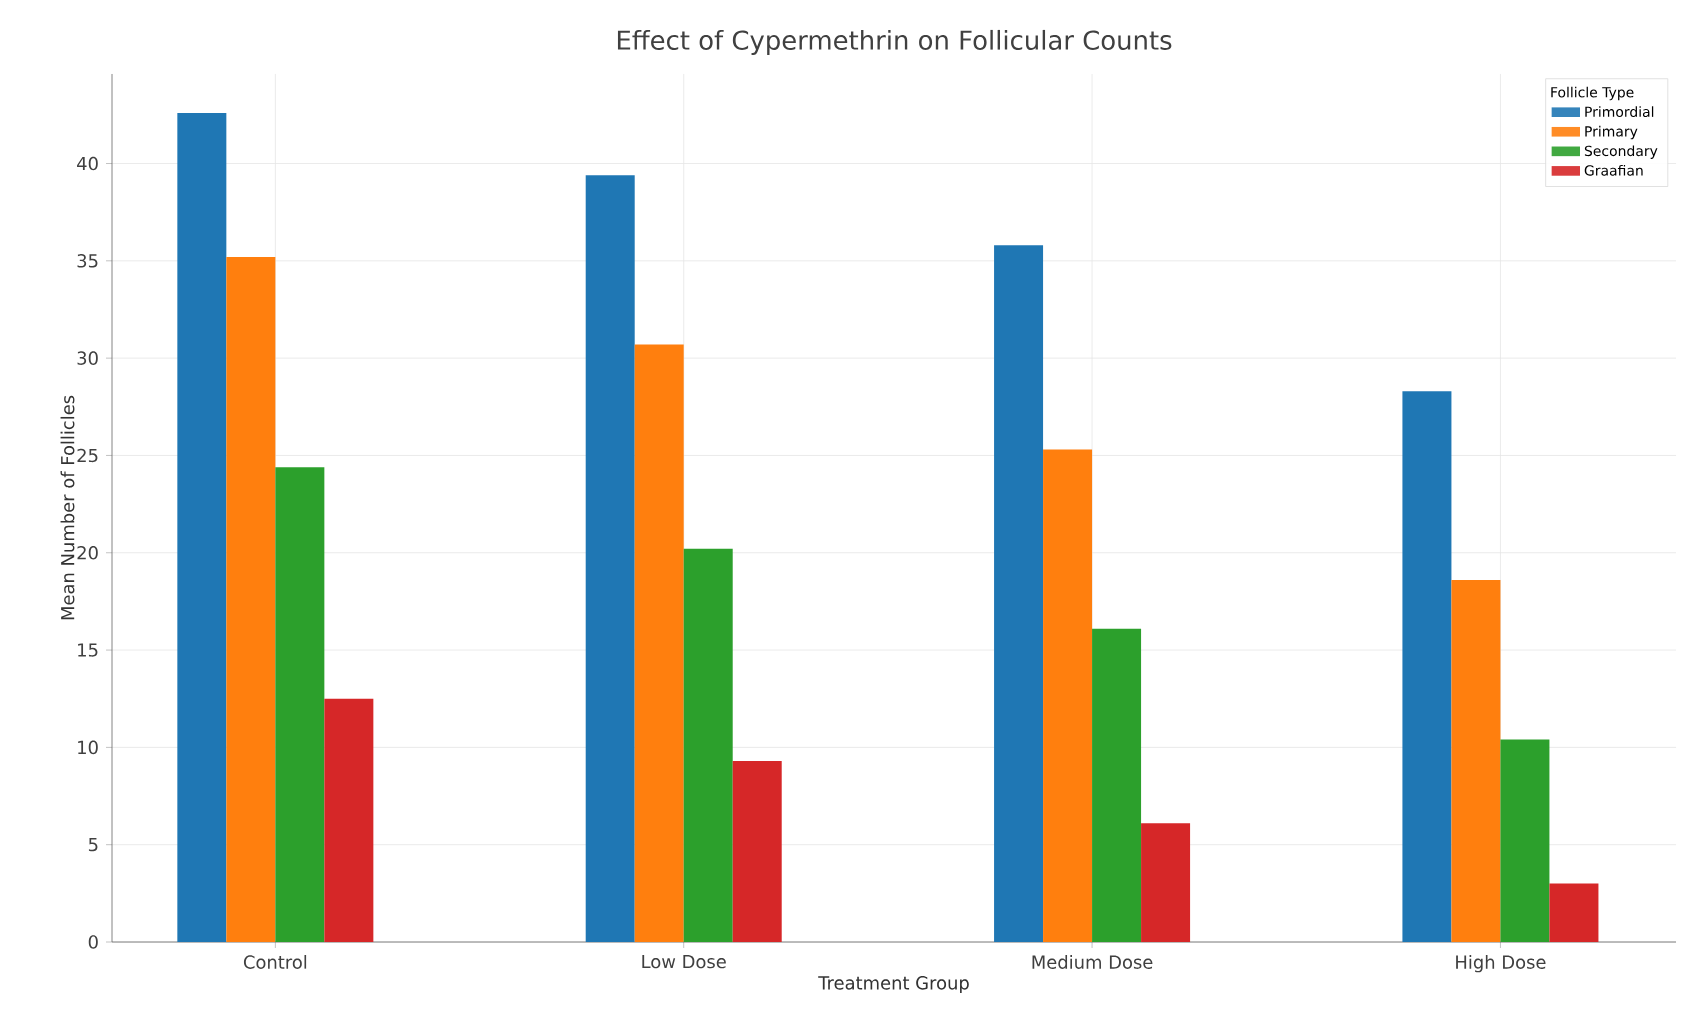 This screenshot has width=1688, height=1016. I want to click on y-tick-label: 10, so click(88, 747).